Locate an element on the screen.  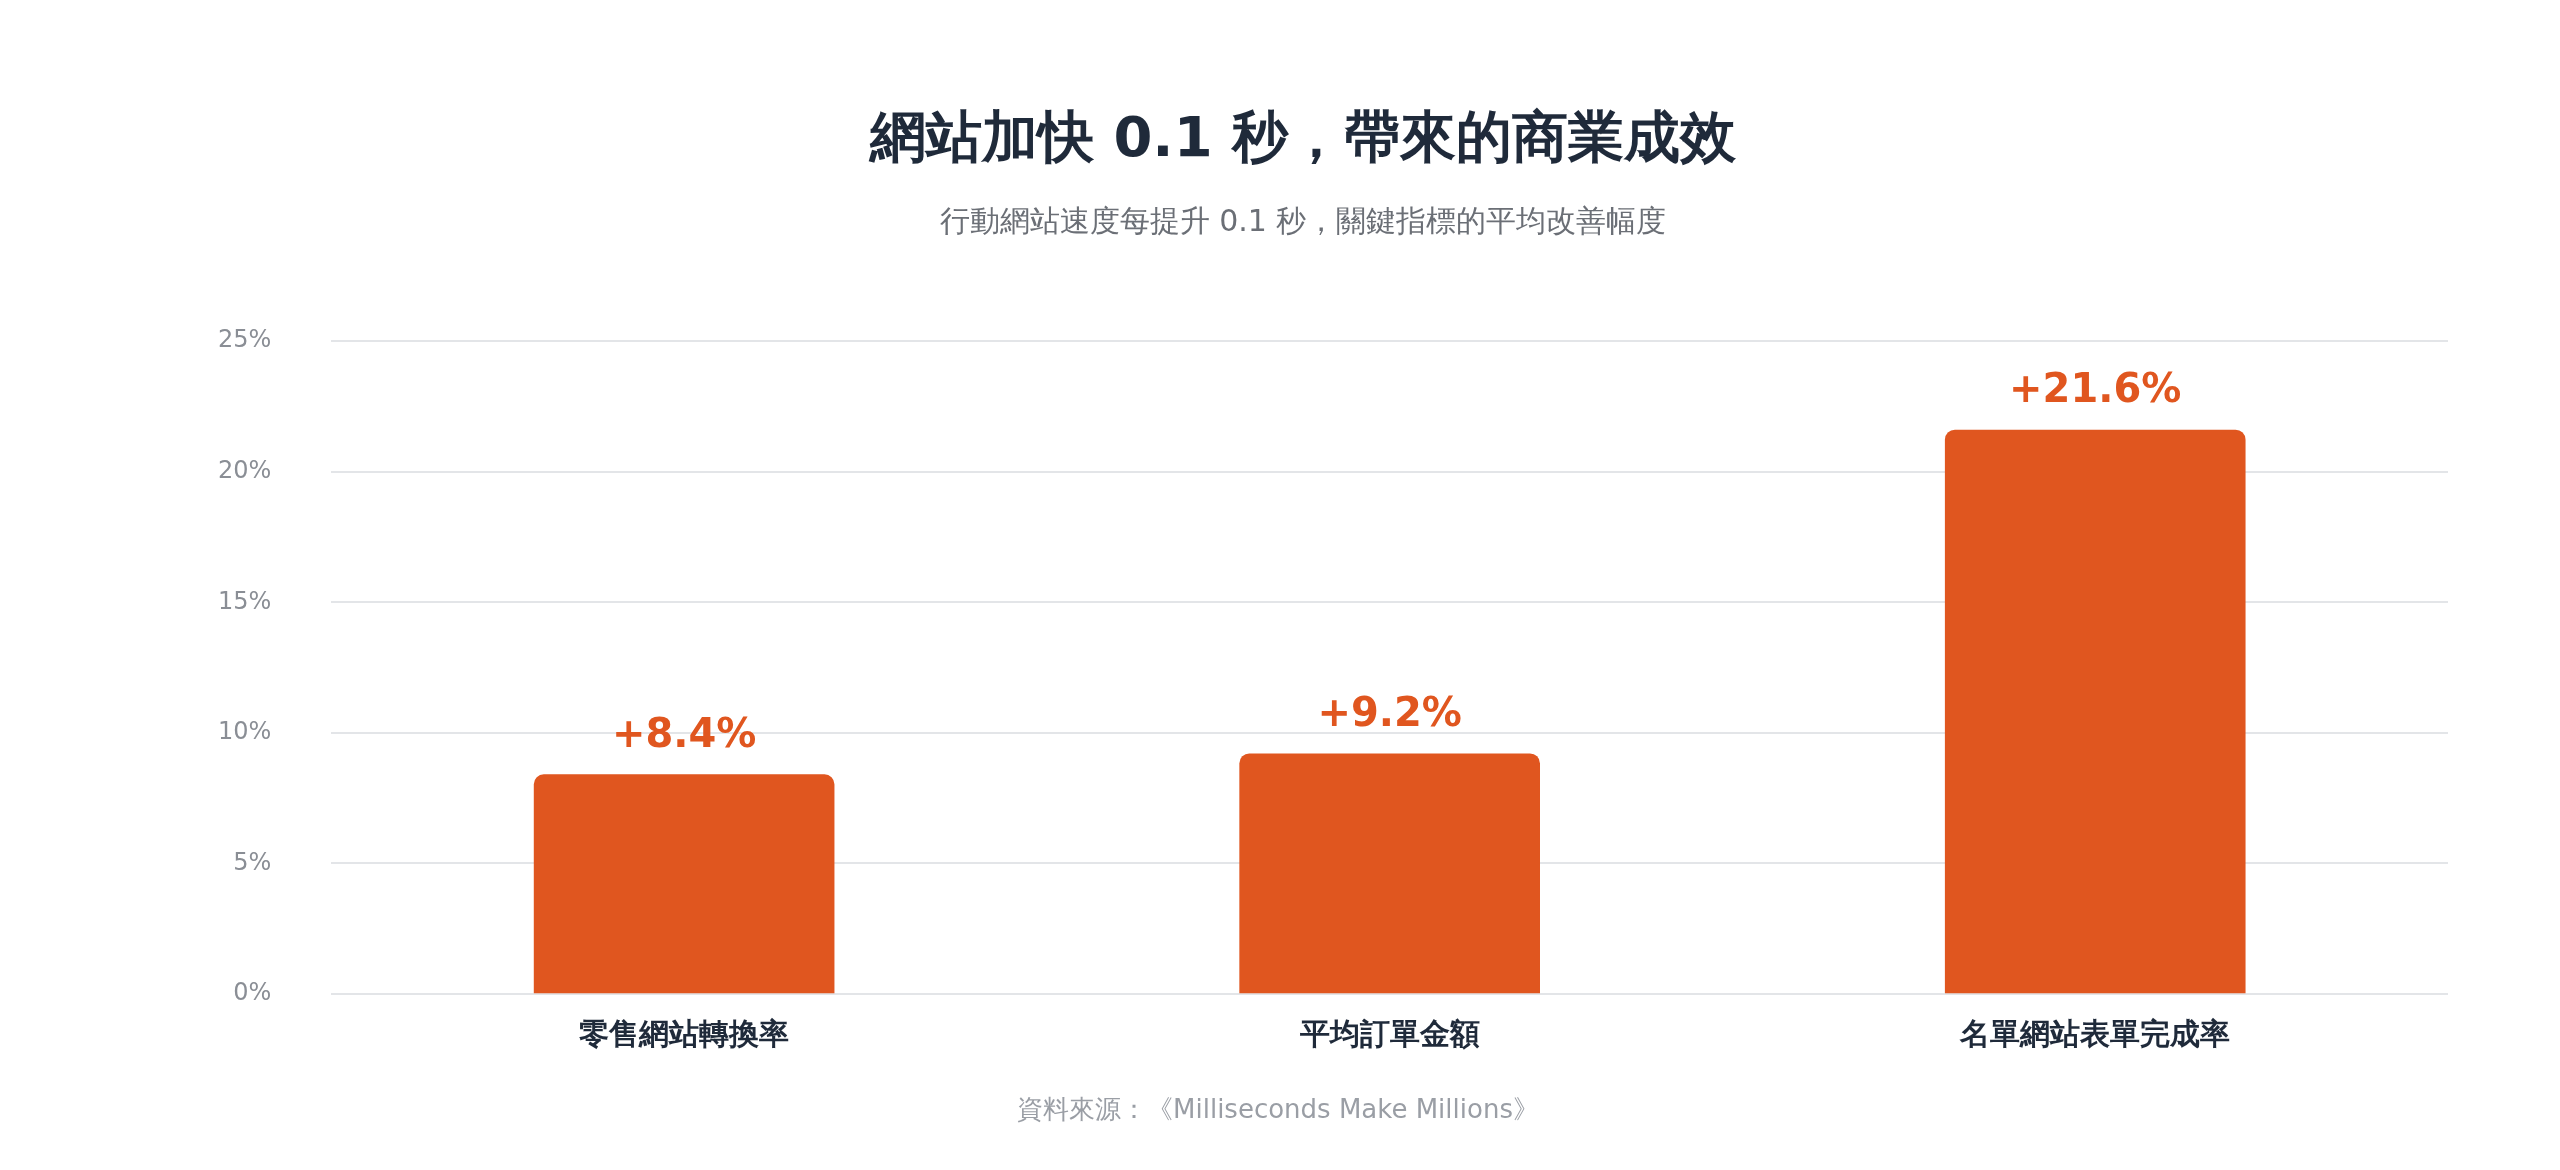
x-tick-label: 名單網站表單完成率 is located at coordinates (2095, 1033).